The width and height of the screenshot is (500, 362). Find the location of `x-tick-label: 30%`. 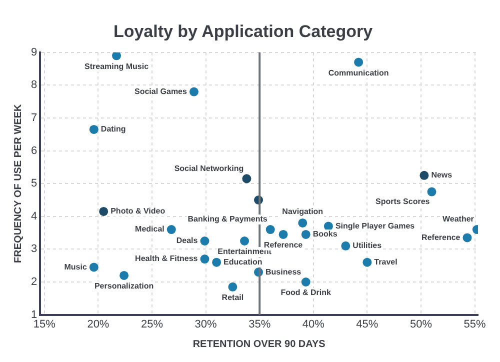

x-tick-label: 30% is located at coordinates (206, 324).